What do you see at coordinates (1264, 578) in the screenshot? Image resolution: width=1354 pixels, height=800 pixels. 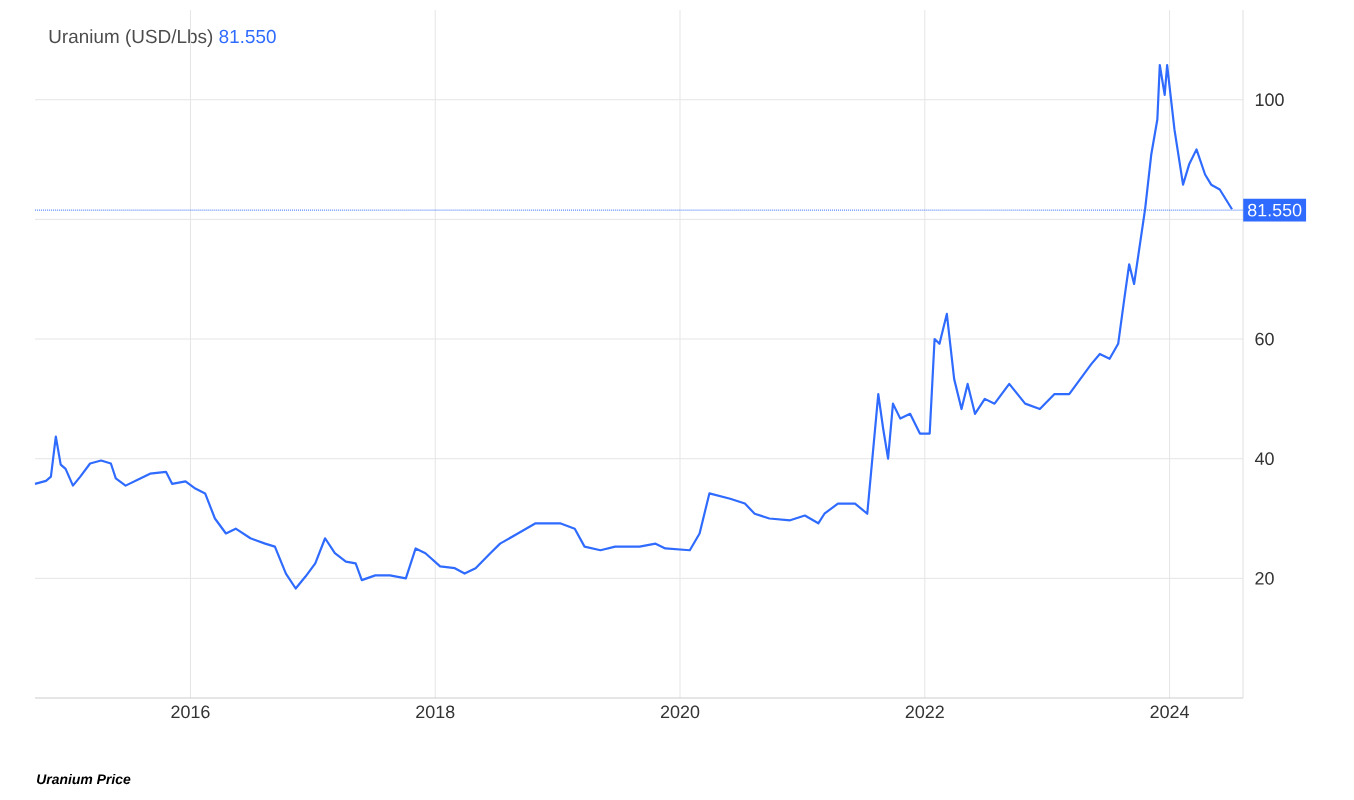 I see `y-tick-label: 20` at bounding box center [1264, 578].